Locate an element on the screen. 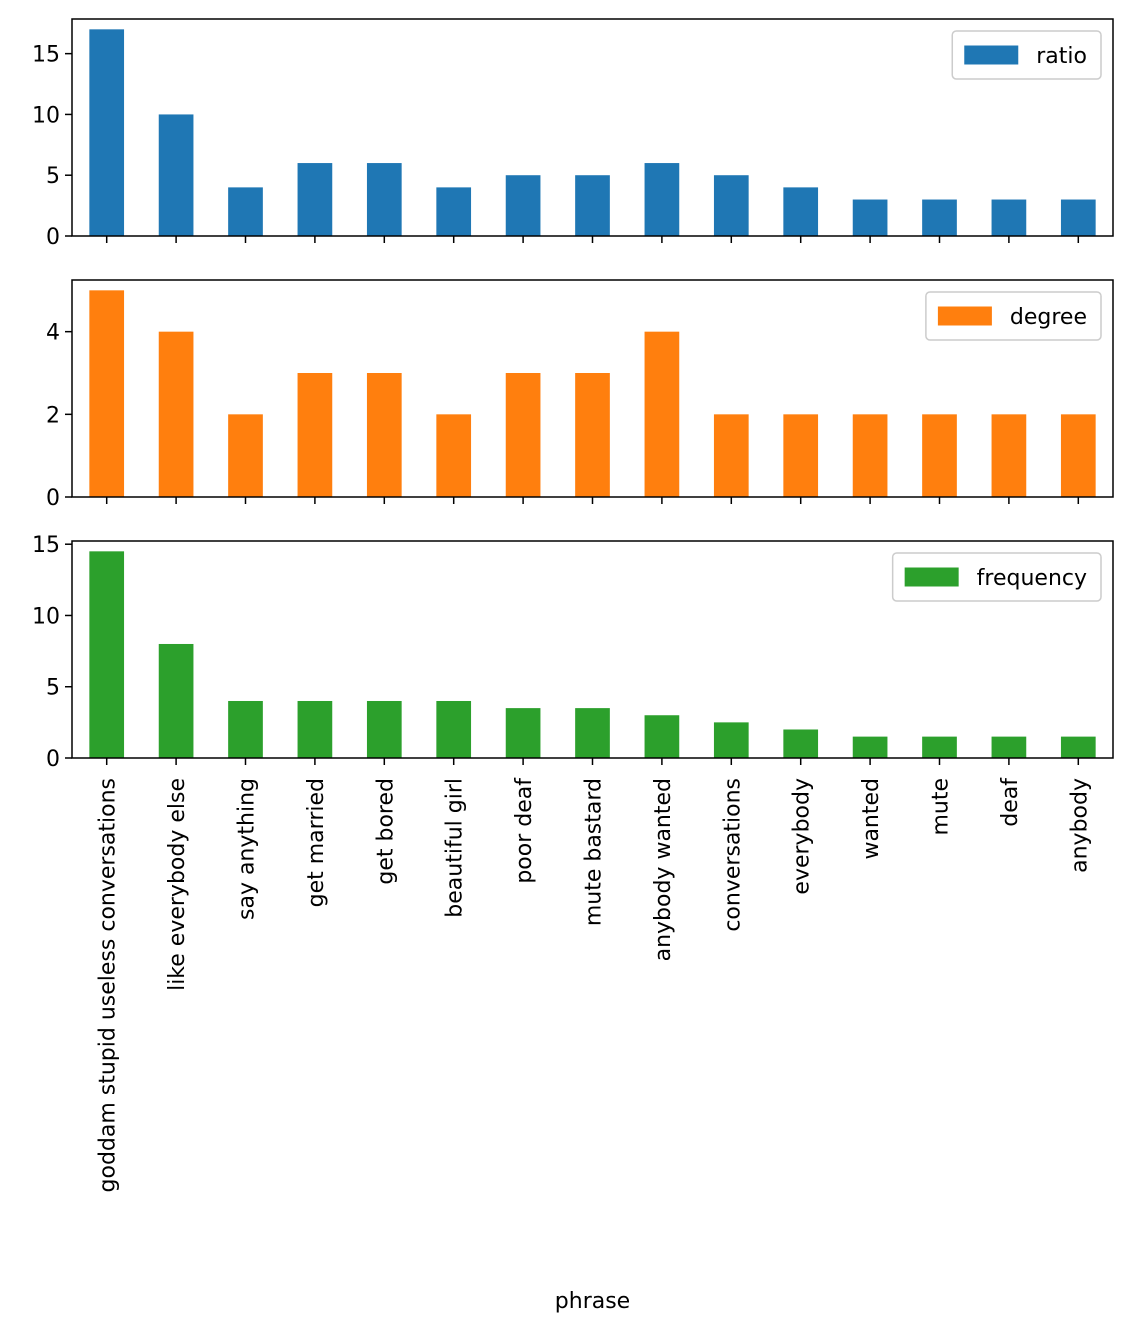 This screenshot has width=1132, height=1339. x-tick-label: goddam stupid useless conversations is located at coordinates (108, 985).